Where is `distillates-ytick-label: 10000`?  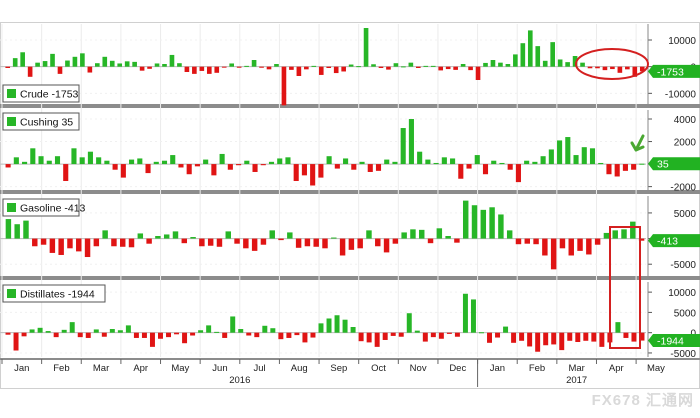 distillates-ytick-label: 10000 is located at coordinates (682, 293).